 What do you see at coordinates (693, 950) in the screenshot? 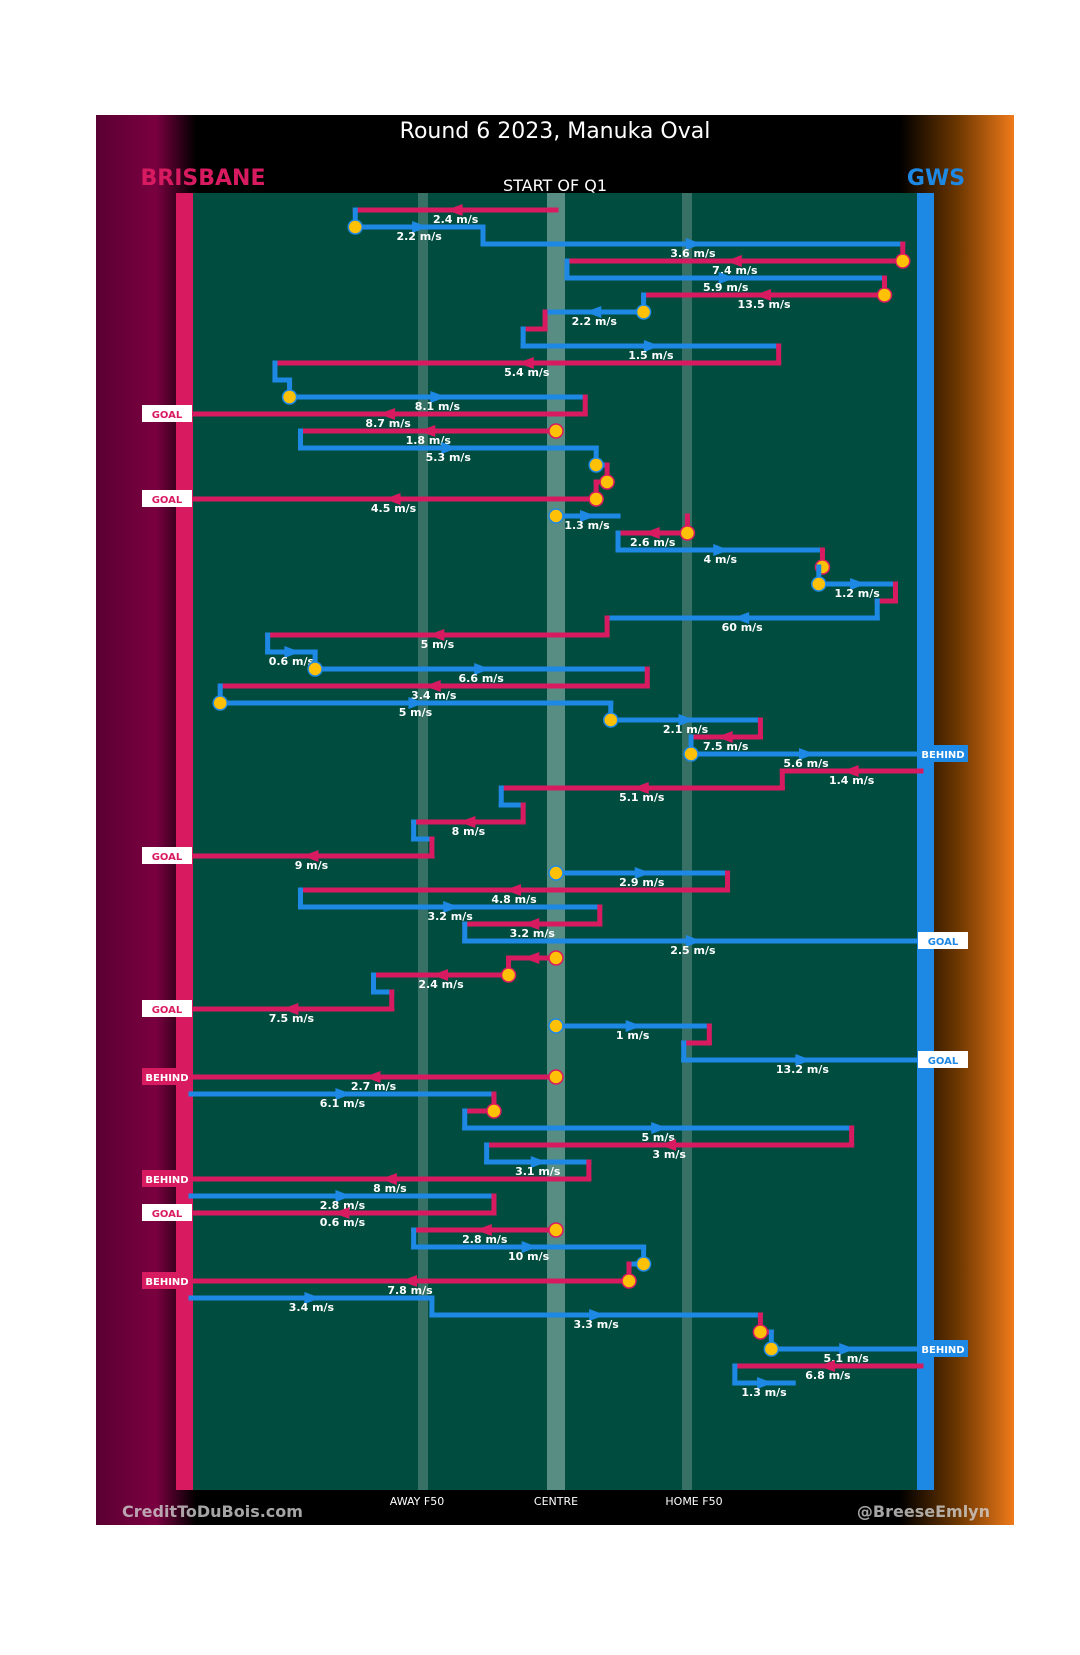
I see `speed-label: 2.5 m/s` at bounding box center [693, 950].